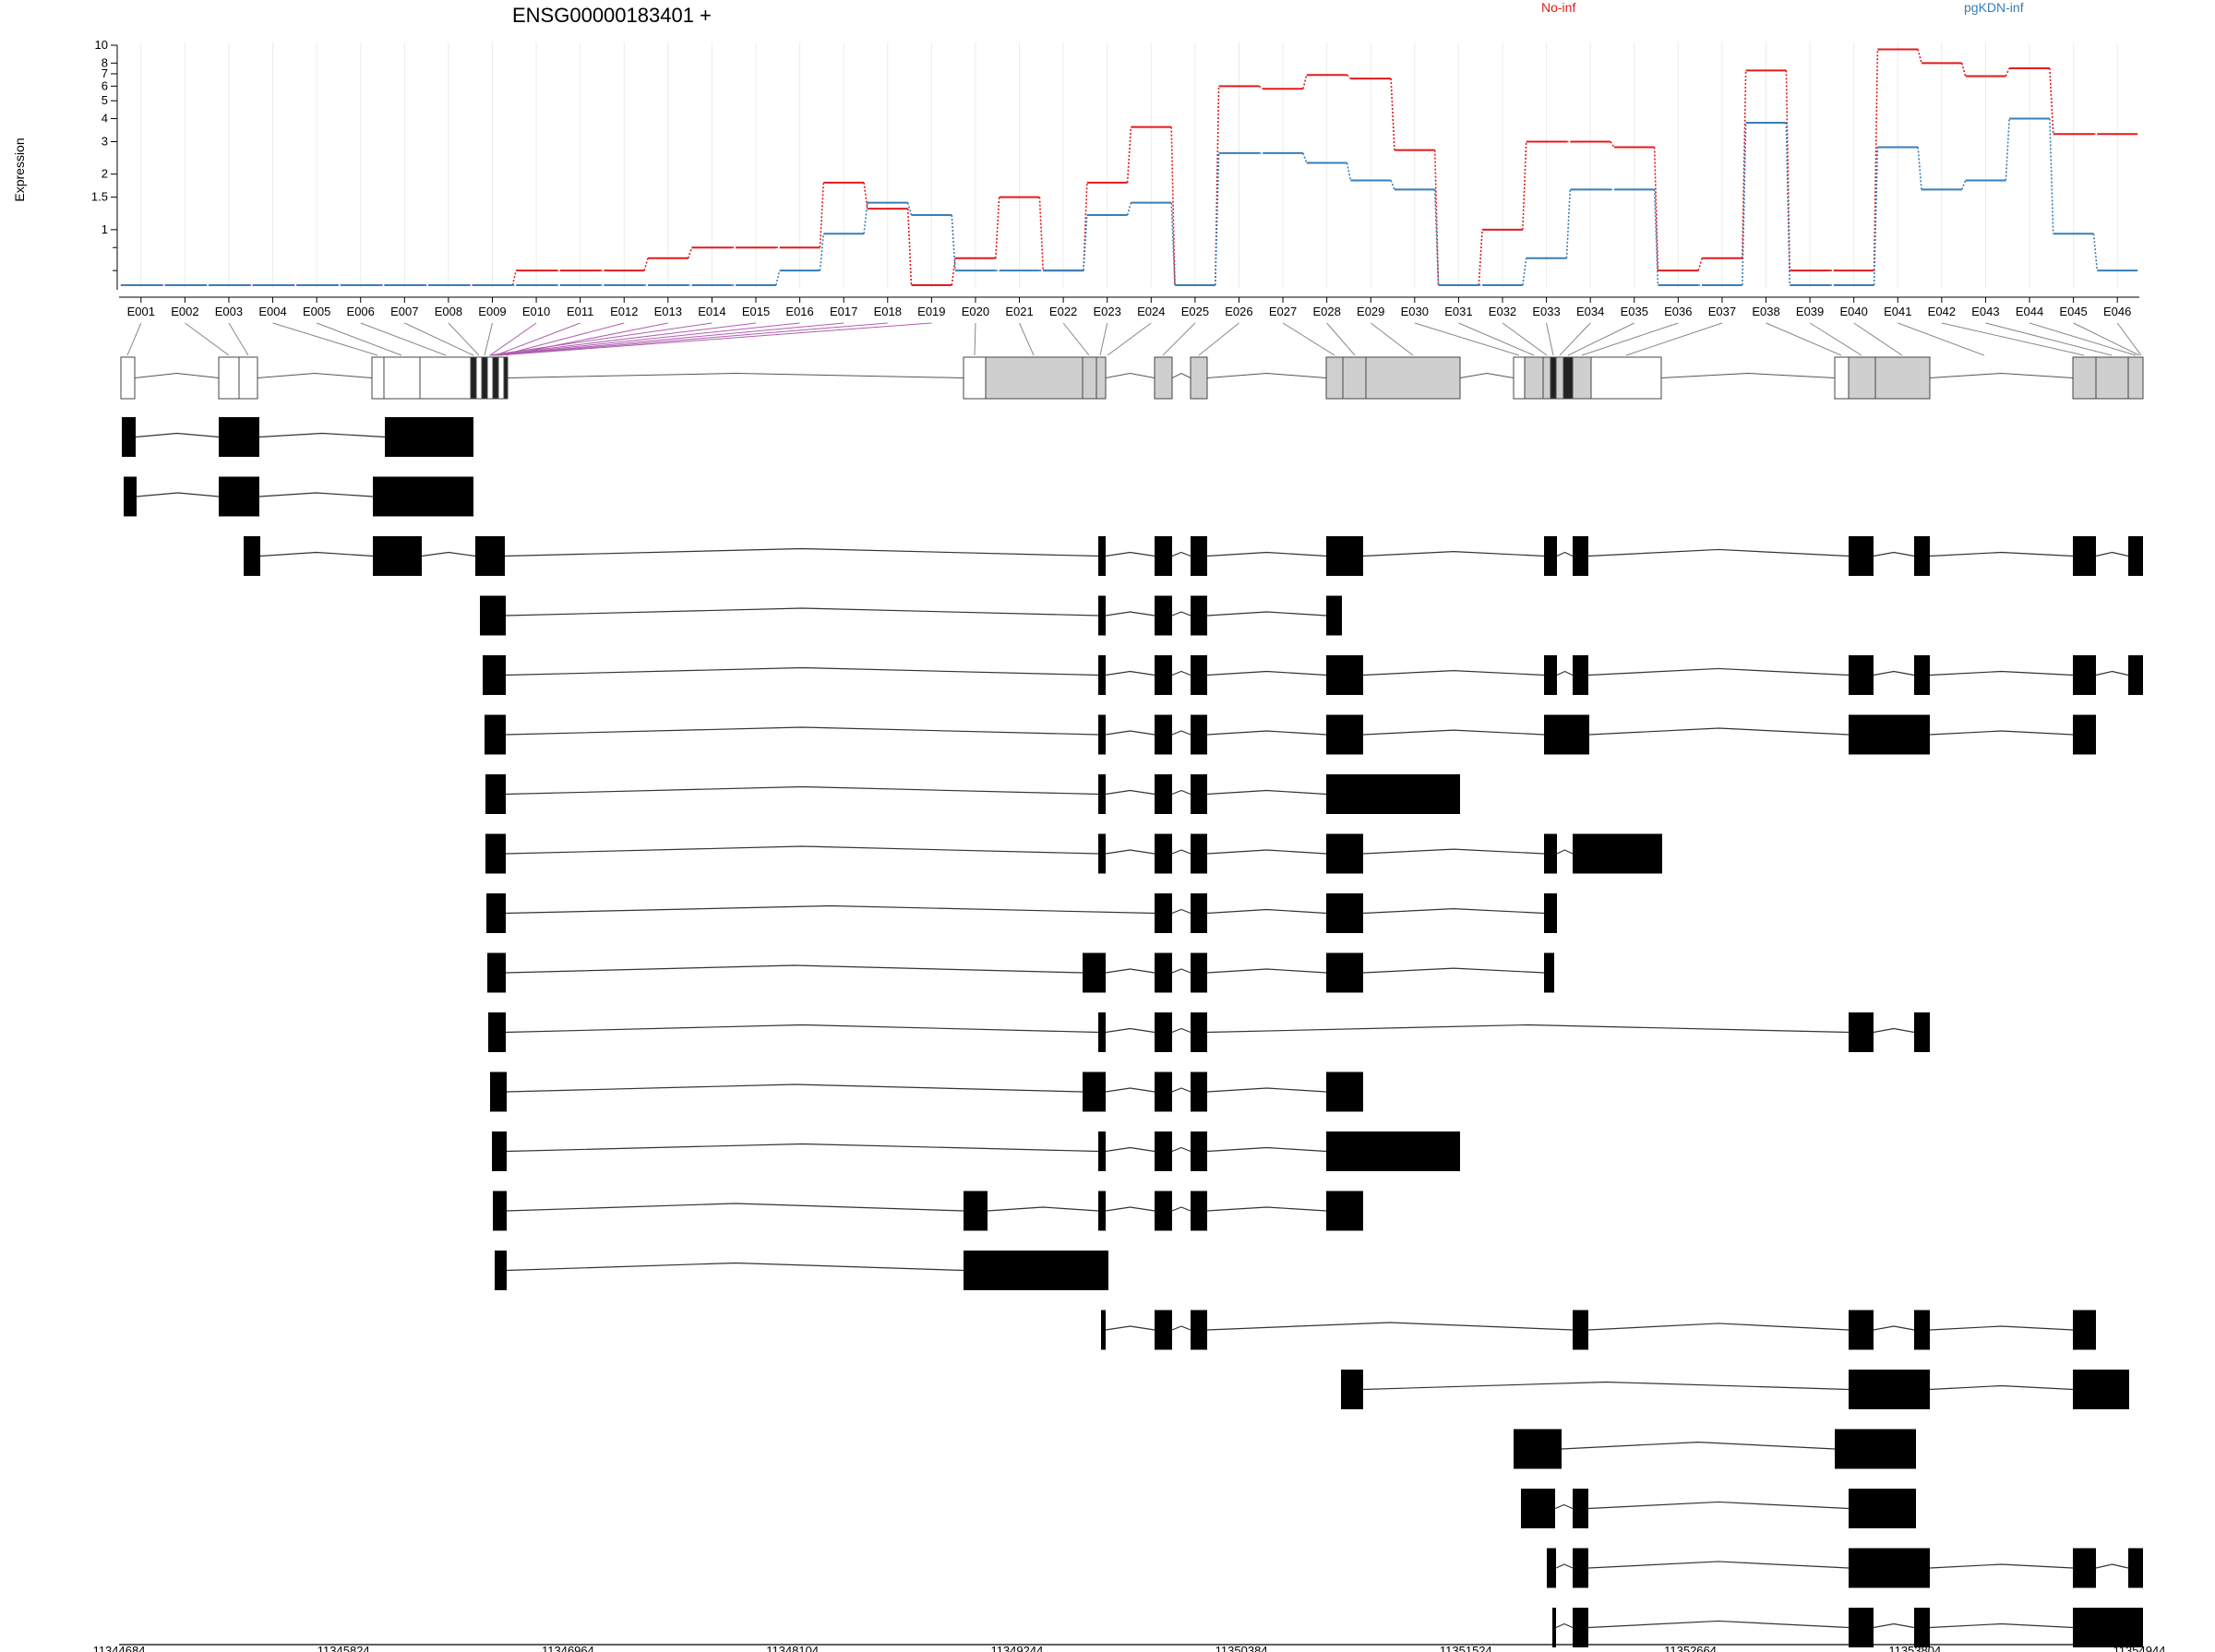 The height and width of the screenshot is (1652, 2215). Describe the element at coordinates (1853, 311) in the screenshot. I see `exon-bin-label: E040` at that location.